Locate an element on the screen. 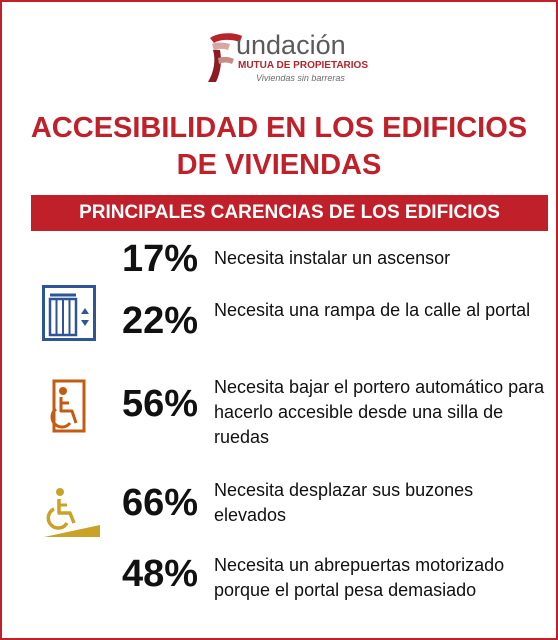 The image size is (558, 640). fundacion-f-logo-icon is located at coordinates (225, 57).